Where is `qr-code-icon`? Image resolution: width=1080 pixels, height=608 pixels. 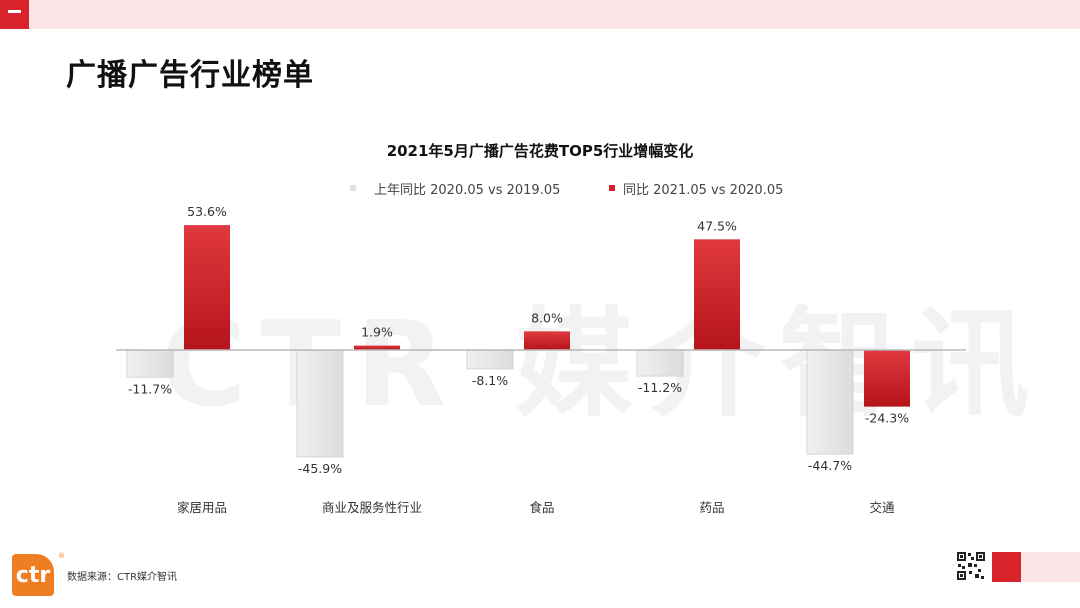
qr-code-icon is located at coordinates (971, 566).